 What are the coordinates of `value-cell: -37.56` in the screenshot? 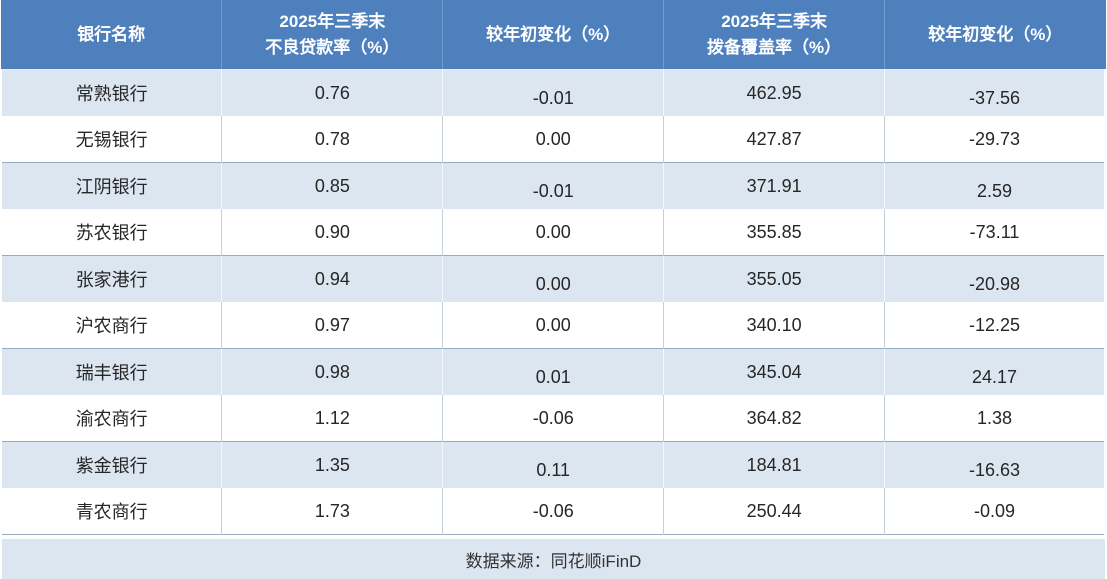 It's located at (995, 92).